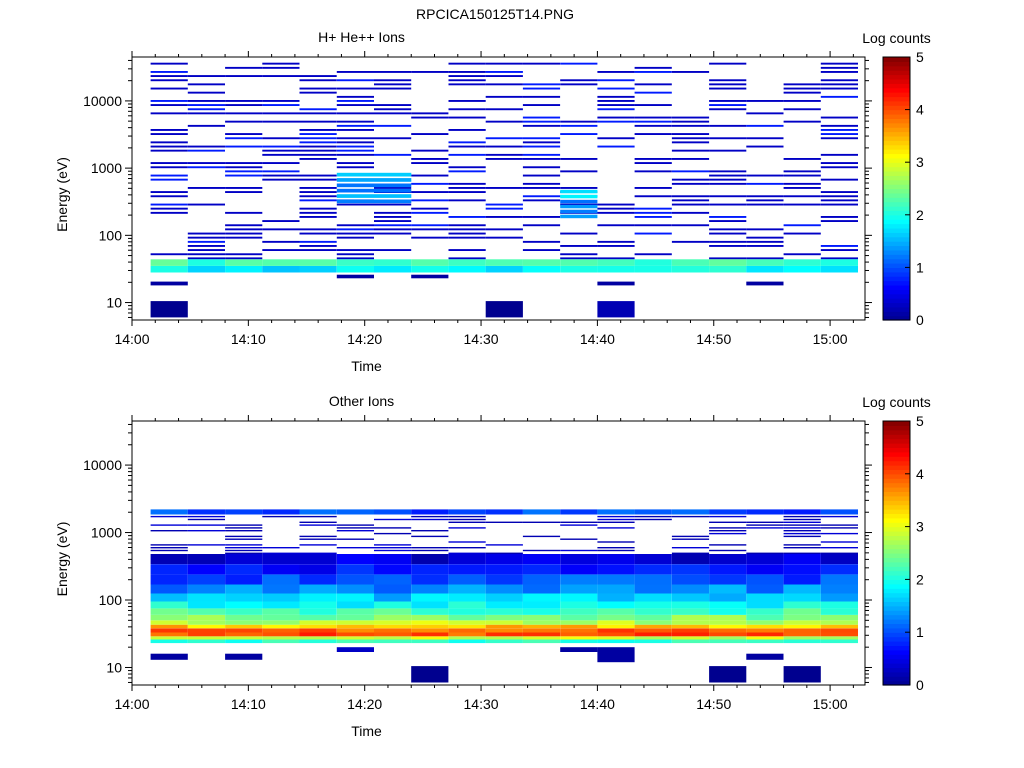 The width and height of the screenshot is (1024, 768). Describe the element at coordinates (920, 162) in the screenshot. I see `colorbar-tick-label: 3` at that location.